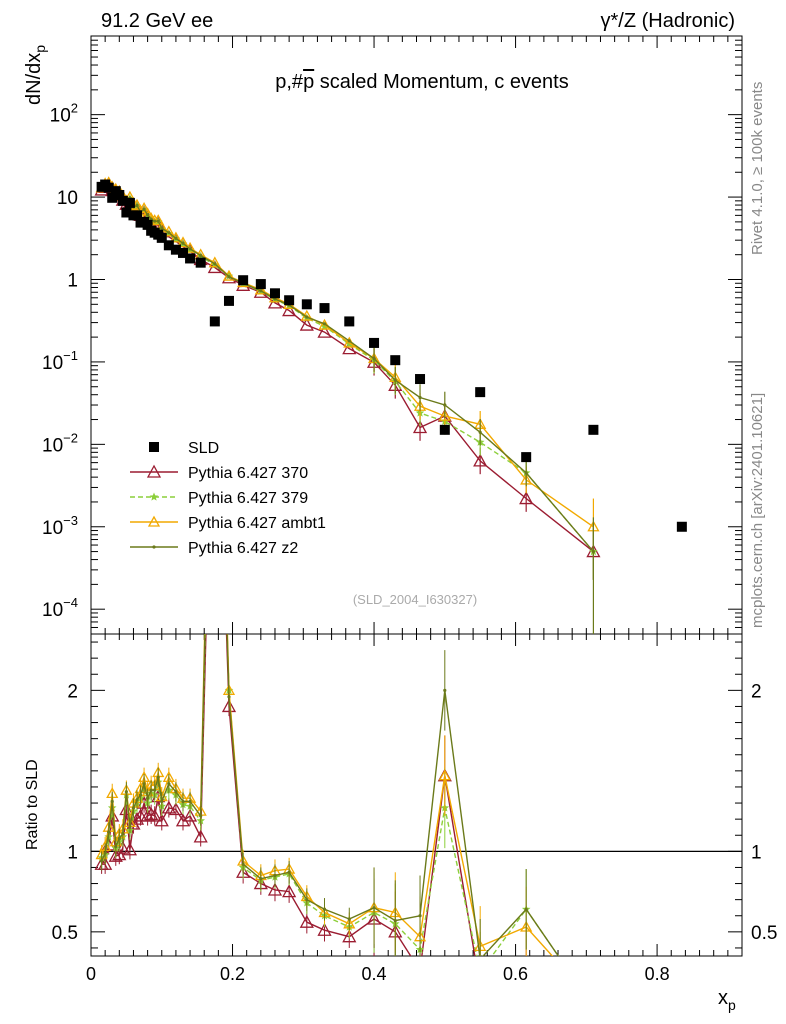 This screenshot has width=786, height=1024. What do you see at coordinates (756, 691) in the screenshot?
I see `ratio-y-tick-label-right: 2` at bounding box center [756, 691].